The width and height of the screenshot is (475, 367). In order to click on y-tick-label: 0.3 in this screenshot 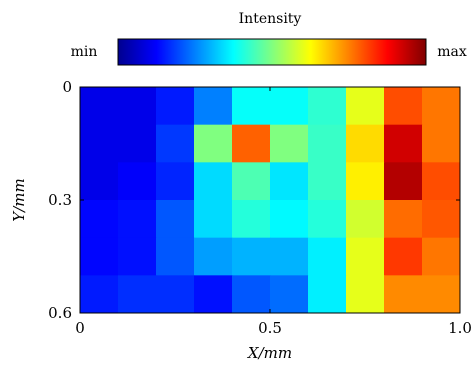, I will do `click(60, 200)`.